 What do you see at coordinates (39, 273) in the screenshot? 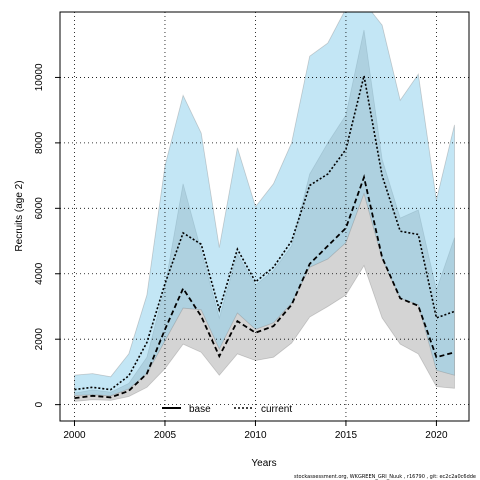
I see `y-tick-label-4000: 4000` at bounding box center [39, 273].